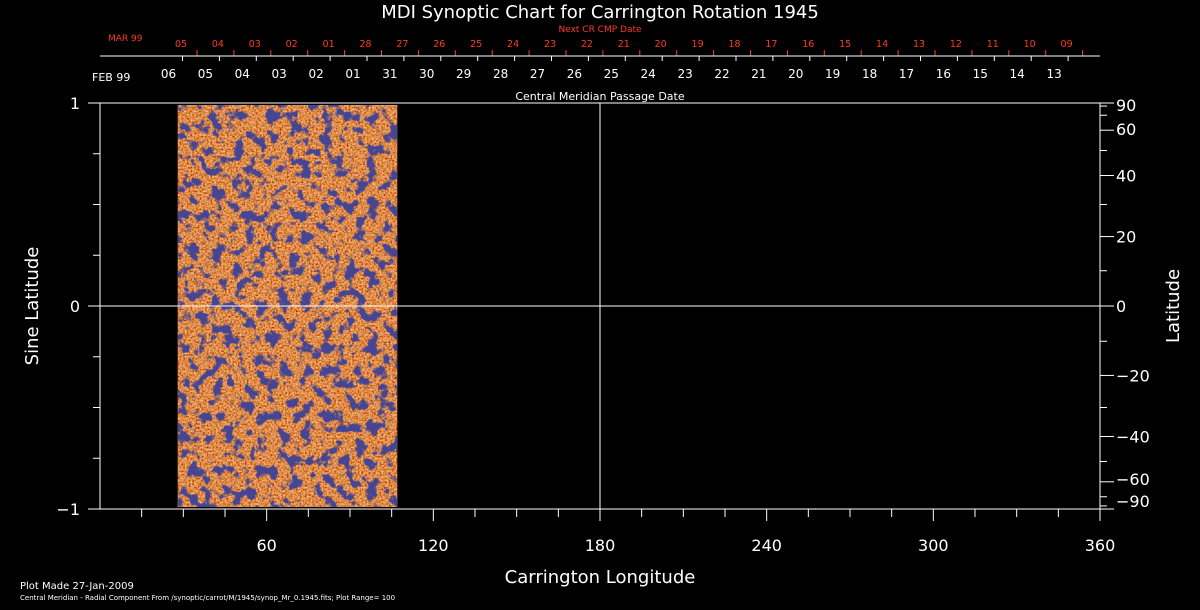 The width and height of the screenshot is (1200, 610). What do you see at coordinates (587, 44) in the screenshot?
I see `next-day-label: 22` at bounding box center [587, 44].